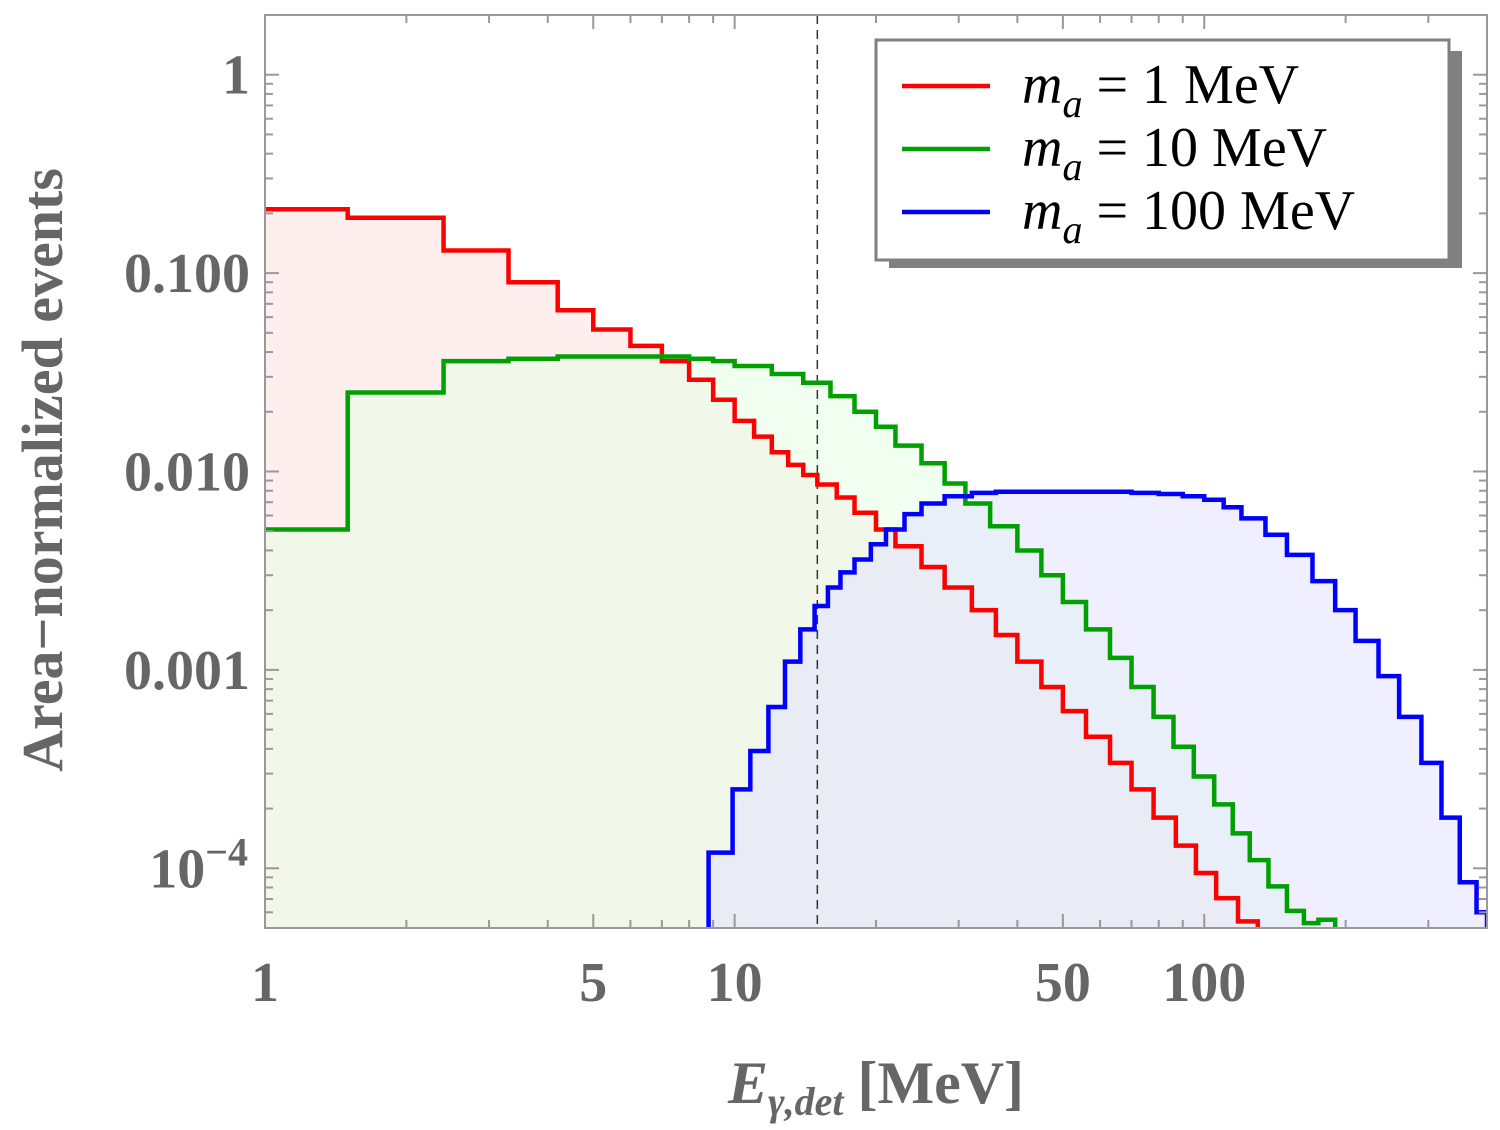  I want to click on x-tick-label: 50, so click(1063, 983).